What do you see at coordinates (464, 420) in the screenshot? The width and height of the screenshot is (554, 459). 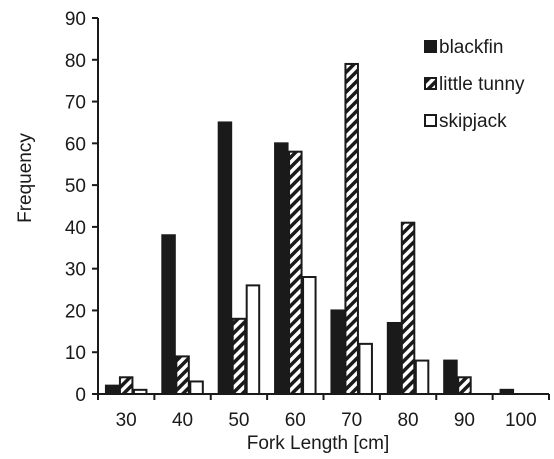 I see `x-tick-label: 90` at bounding box center [464, 420].